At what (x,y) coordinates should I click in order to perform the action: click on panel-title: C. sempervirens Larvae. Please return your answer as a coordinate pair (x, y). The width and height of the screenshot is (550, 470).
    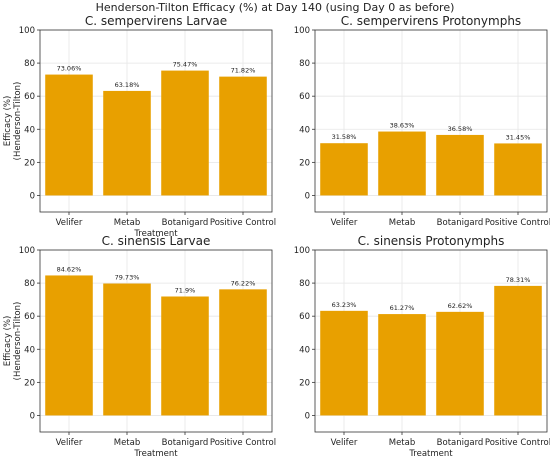
    Looking at the image, I should click on (156, 21).